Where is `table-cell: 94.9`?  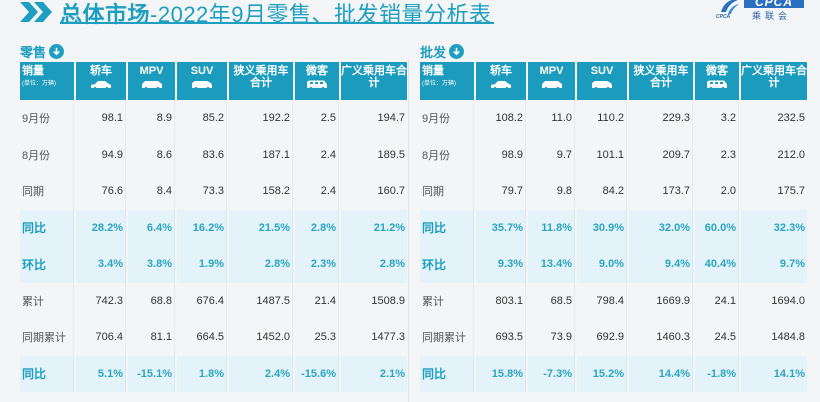
table-cell: 94.9 is located at coordinates (101, 154).